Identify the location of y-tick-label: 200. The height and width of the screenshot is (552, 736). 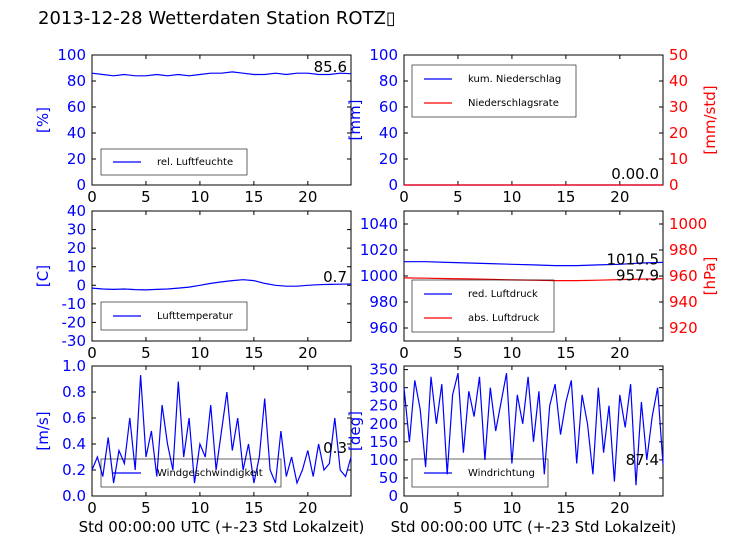
(383, 424).